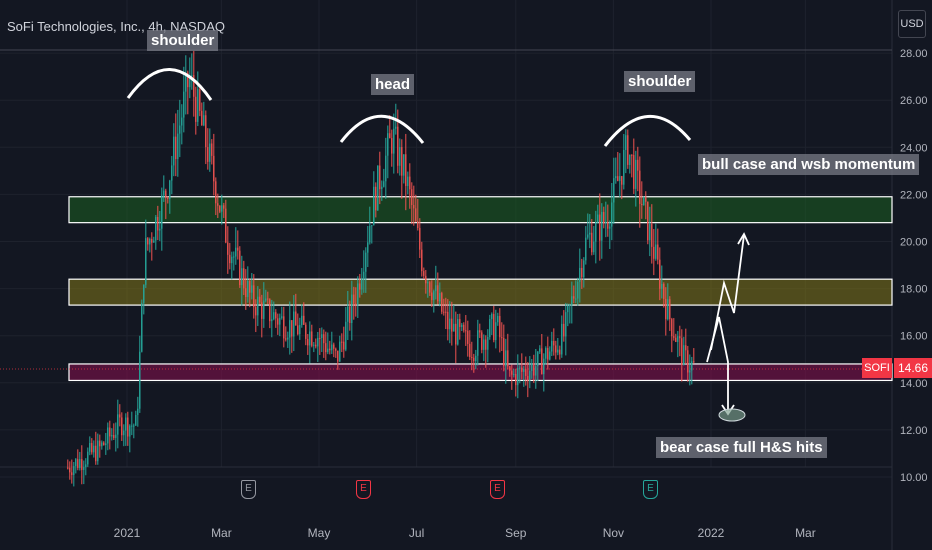 This screenshot has width=932, height=550. What do you see at coordinates (613, 533) in the screenshot?
I see `x-tick-label: Nov` at bounding box center [613, 533].